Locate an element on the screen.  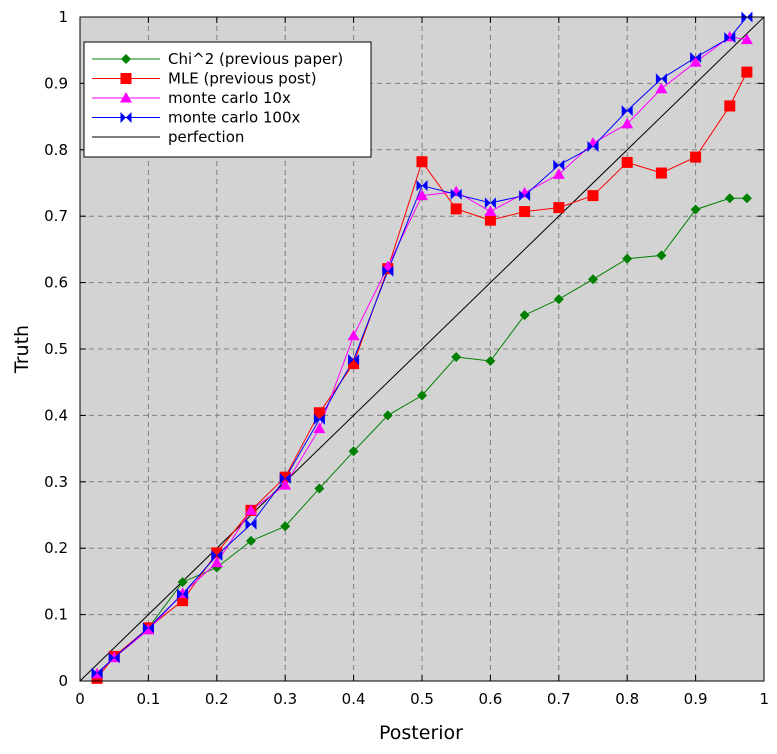
x-tick-label: 0.1 is located at coordinates (148, 699).